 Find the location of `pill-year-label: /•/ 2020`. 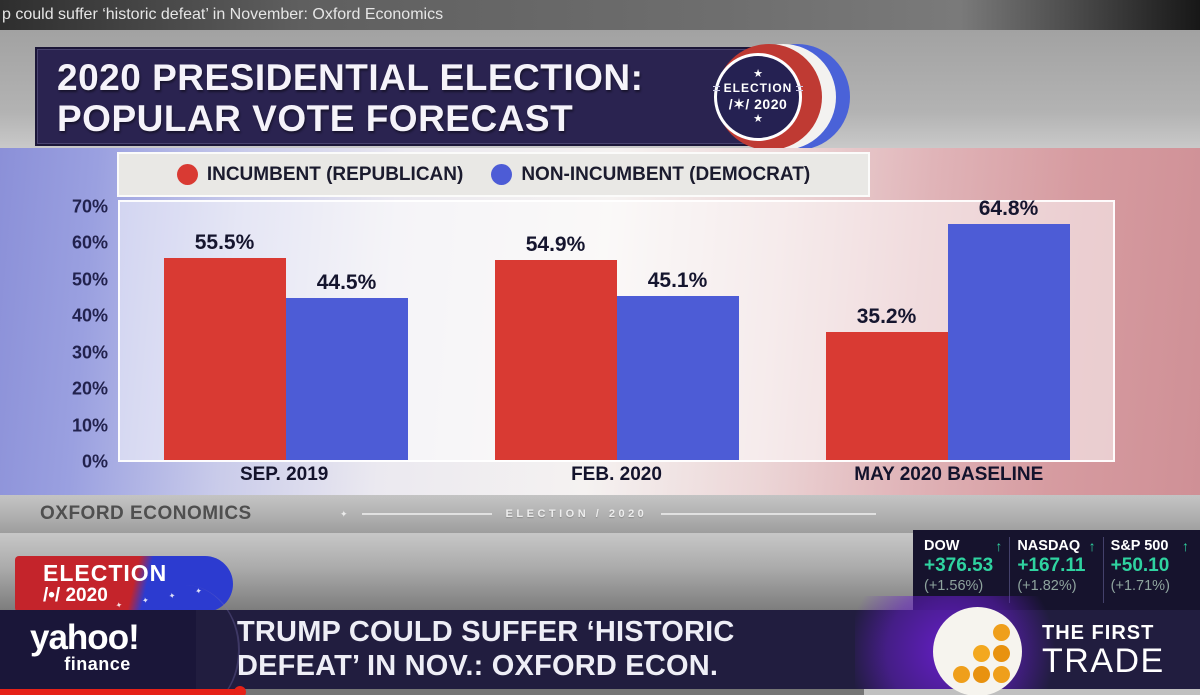

pill-year-label: /•/ 2020 is located at coordinates (75, 595).